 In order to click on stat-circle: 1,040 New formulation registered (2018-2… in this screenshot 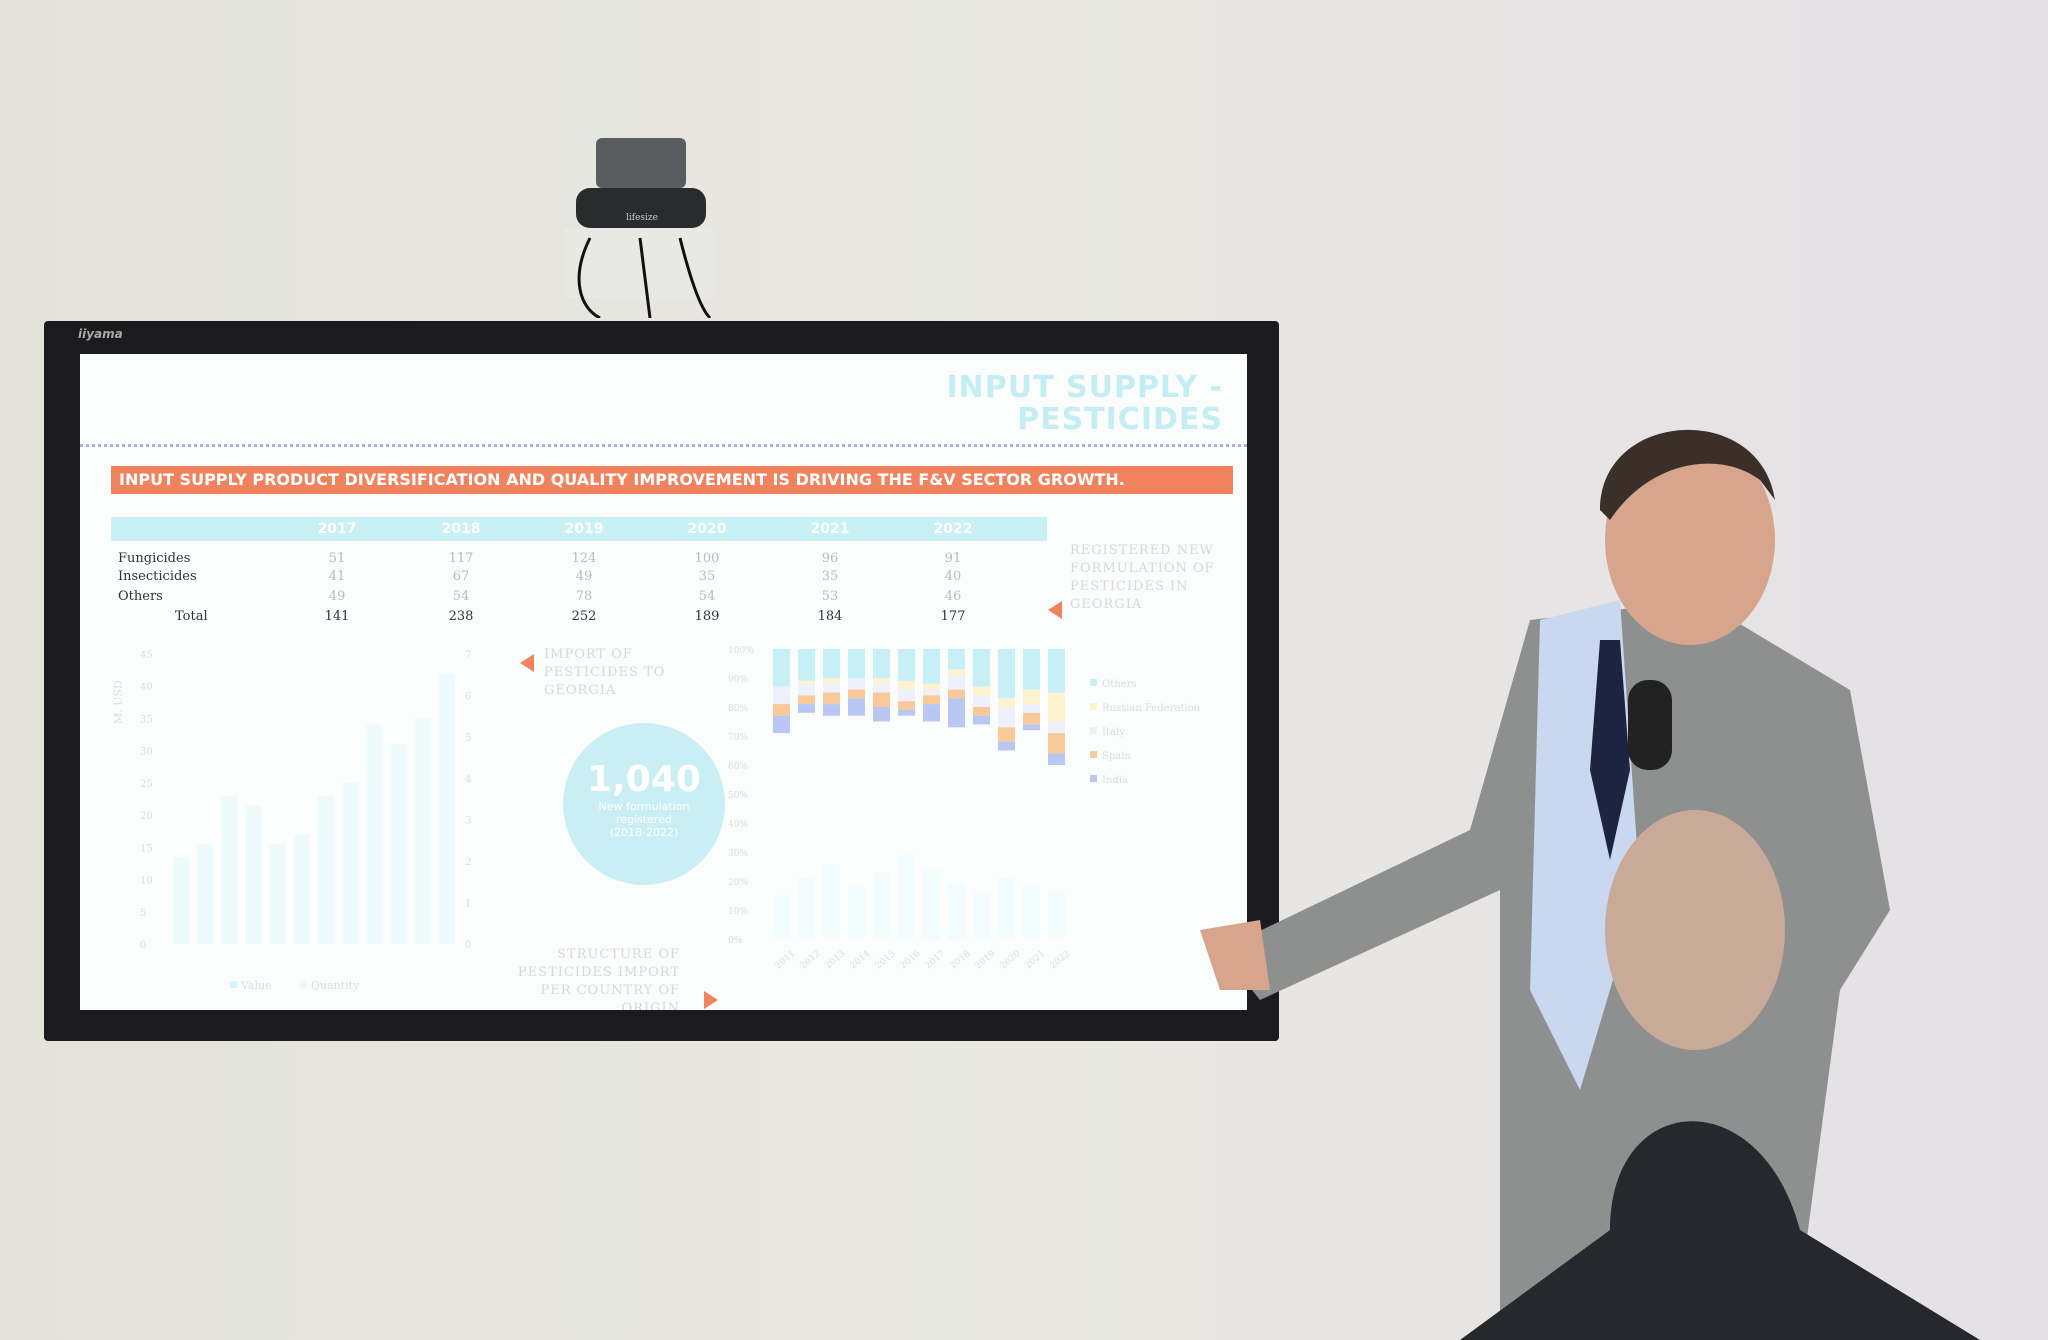, I will do `click(644, 804)`.